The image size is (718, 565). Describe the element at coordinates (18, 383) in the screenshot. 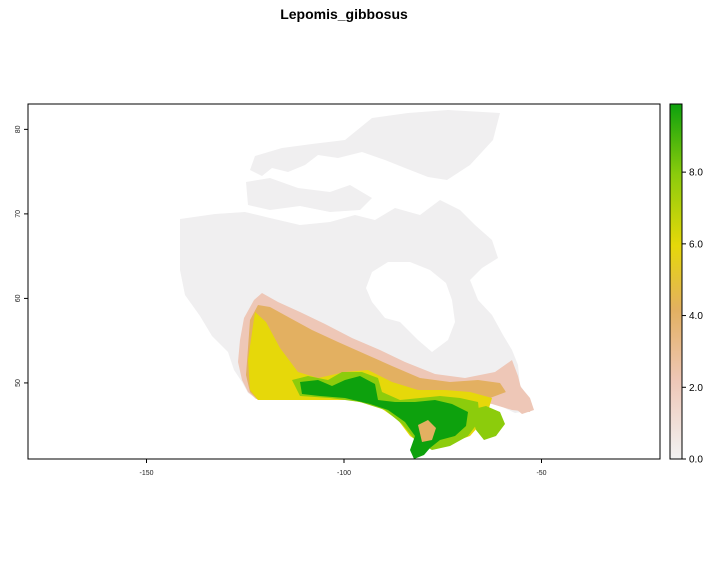

I see `y-tick-label: 50` at that location.